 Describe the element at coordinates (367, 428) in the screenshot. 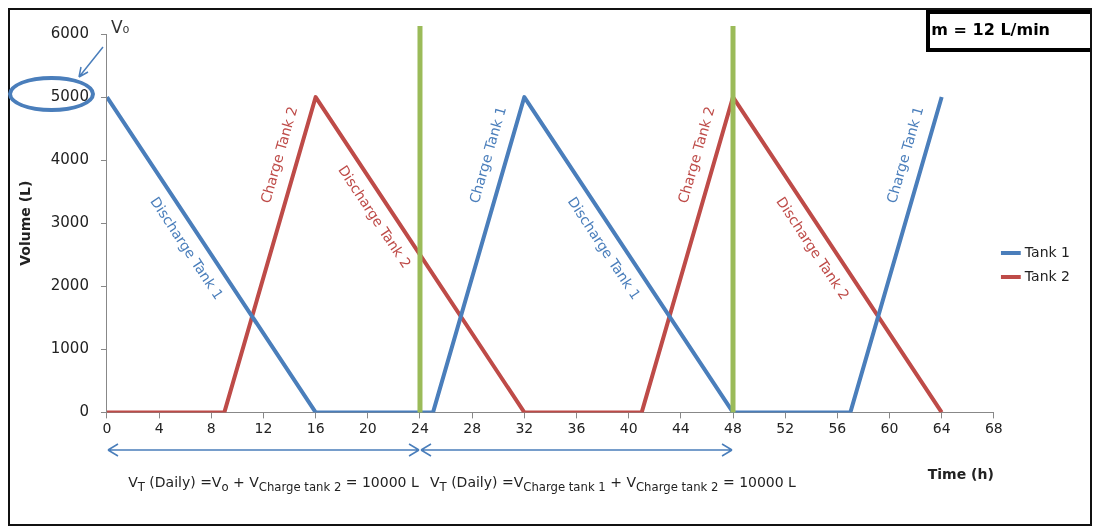

I see `x-tick-label: 20` at that location.